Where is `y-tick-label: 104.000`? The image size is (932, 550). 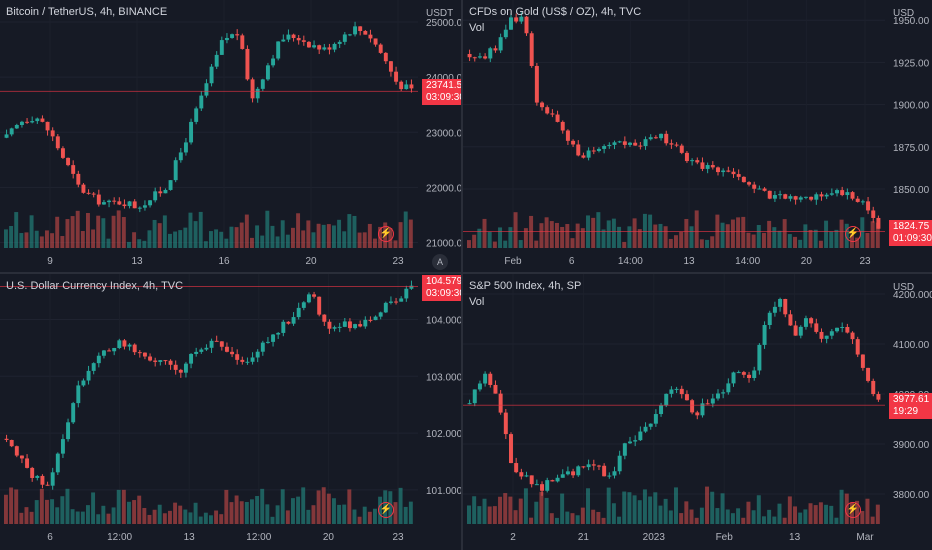 y-tick-label: 104.000 is located at coordinates (443, 320).